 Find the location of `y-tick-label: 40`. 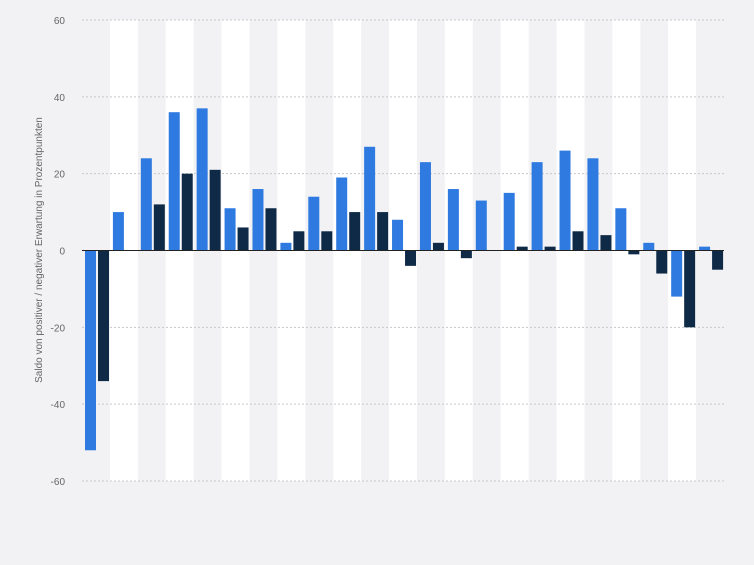

y-tick-label: 40 is located at coordinates (60, 98).